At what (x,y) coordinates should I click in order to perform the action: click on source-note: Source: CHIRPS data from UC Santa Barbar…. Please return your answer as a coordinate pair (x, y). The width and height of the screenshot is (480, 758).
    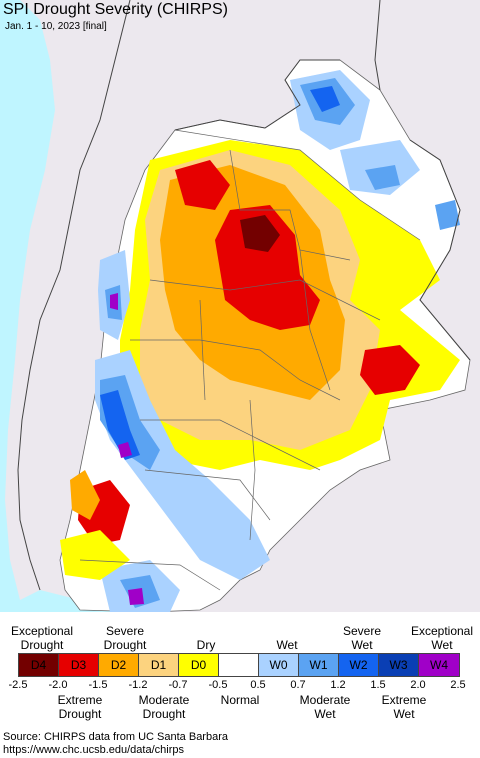
    Looking at the image, I should click on (115, 744).